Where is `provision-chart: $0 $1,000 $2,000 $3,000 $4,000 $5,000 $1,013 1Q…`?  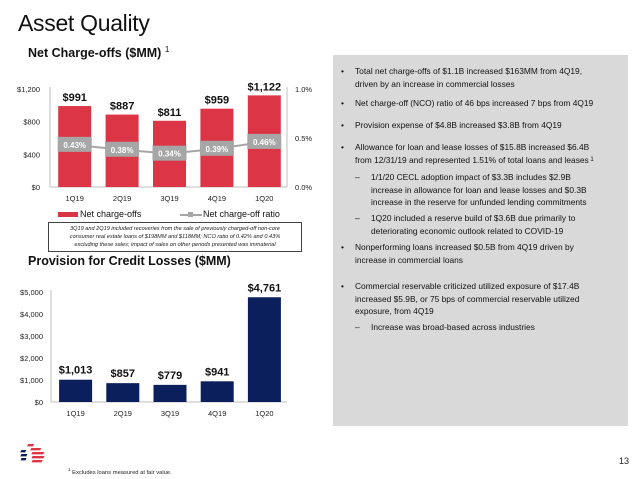
provision-chart: $0 $1,000 $2,000 $3,000 $4,000 $5,000 $1,013 1Q… is located at coordinates (153, 350).